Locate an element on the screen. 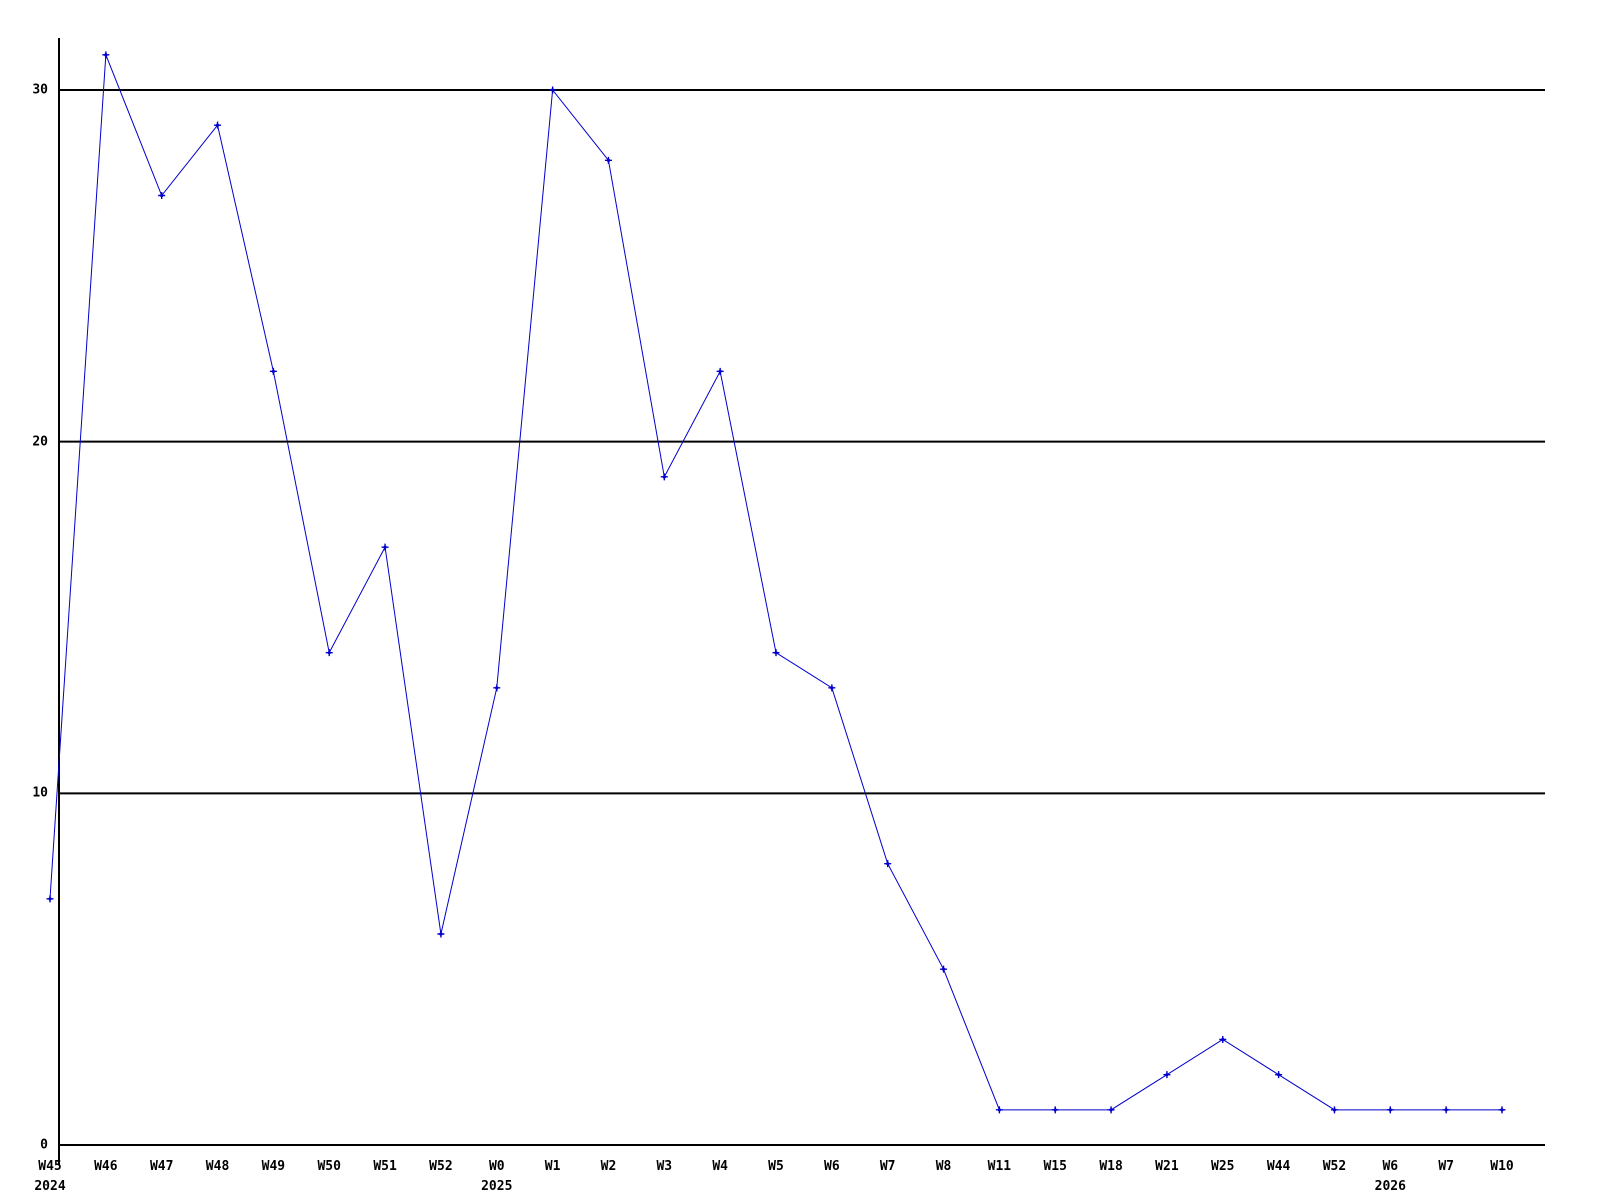  x-tick-label: W48 is located at coordinates (217, 1167).